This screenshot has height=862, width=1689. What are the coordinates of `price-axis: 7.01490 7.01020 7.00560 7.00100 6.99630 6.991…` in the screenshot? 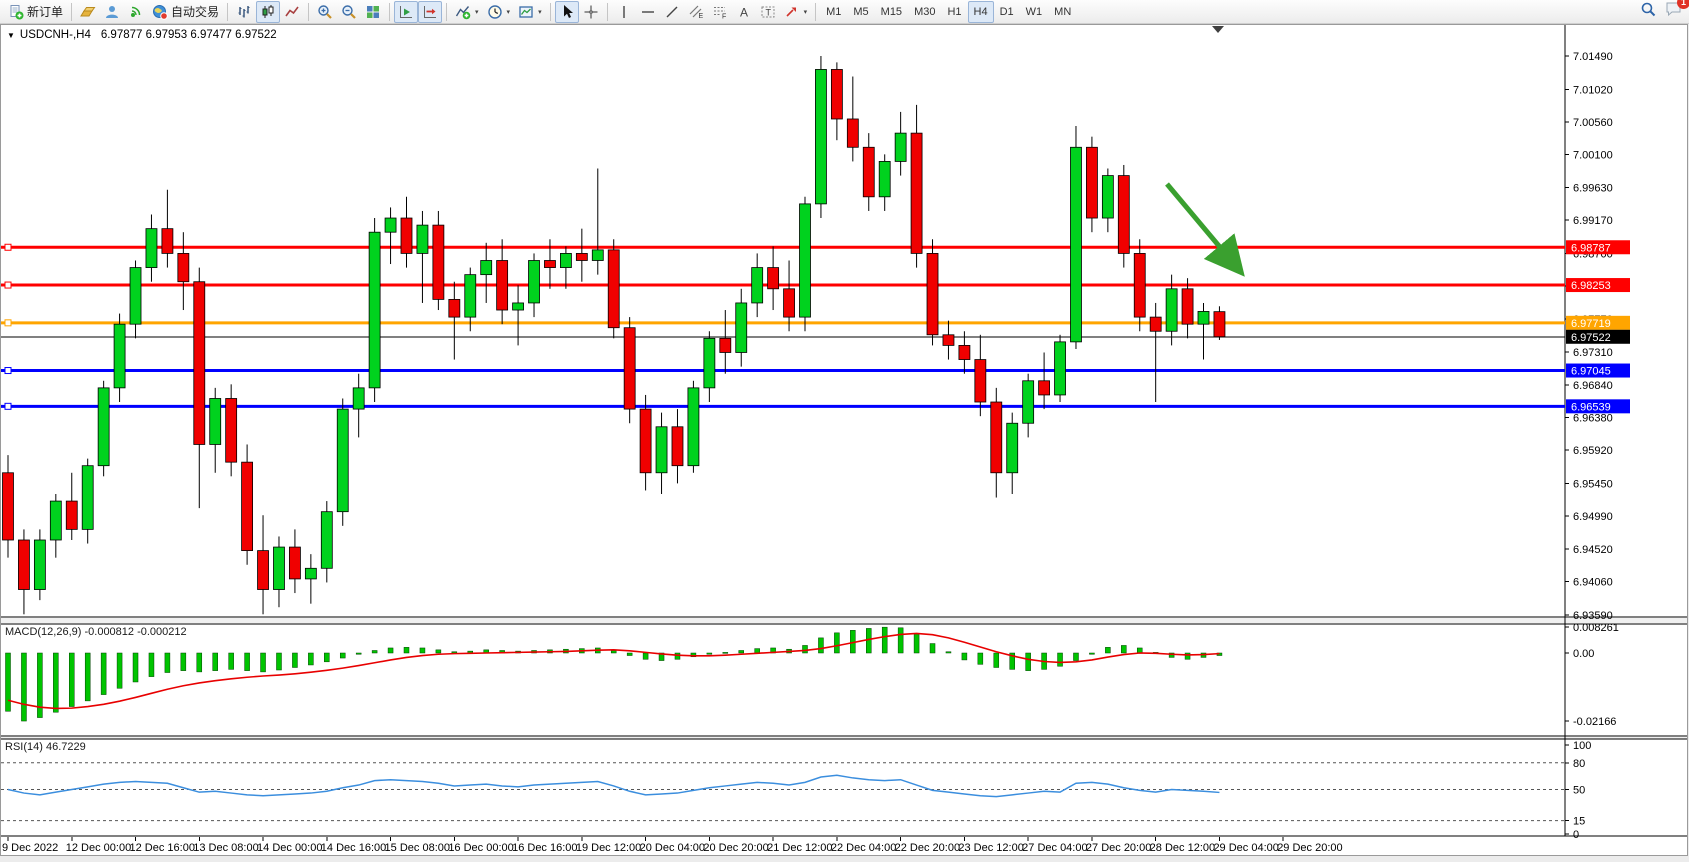 It's located at (1589, 336).